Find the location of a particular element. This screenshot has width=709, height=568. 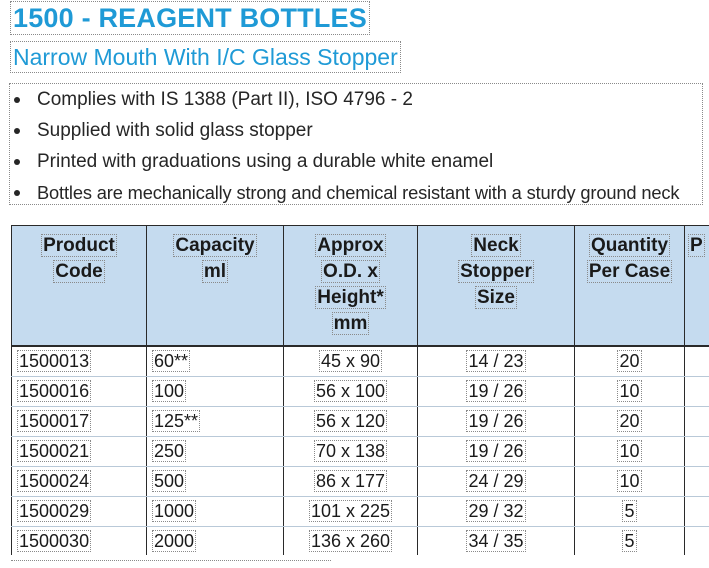

cell-neck-stopper: 34 / 35 is located at coordinates (496, 540).